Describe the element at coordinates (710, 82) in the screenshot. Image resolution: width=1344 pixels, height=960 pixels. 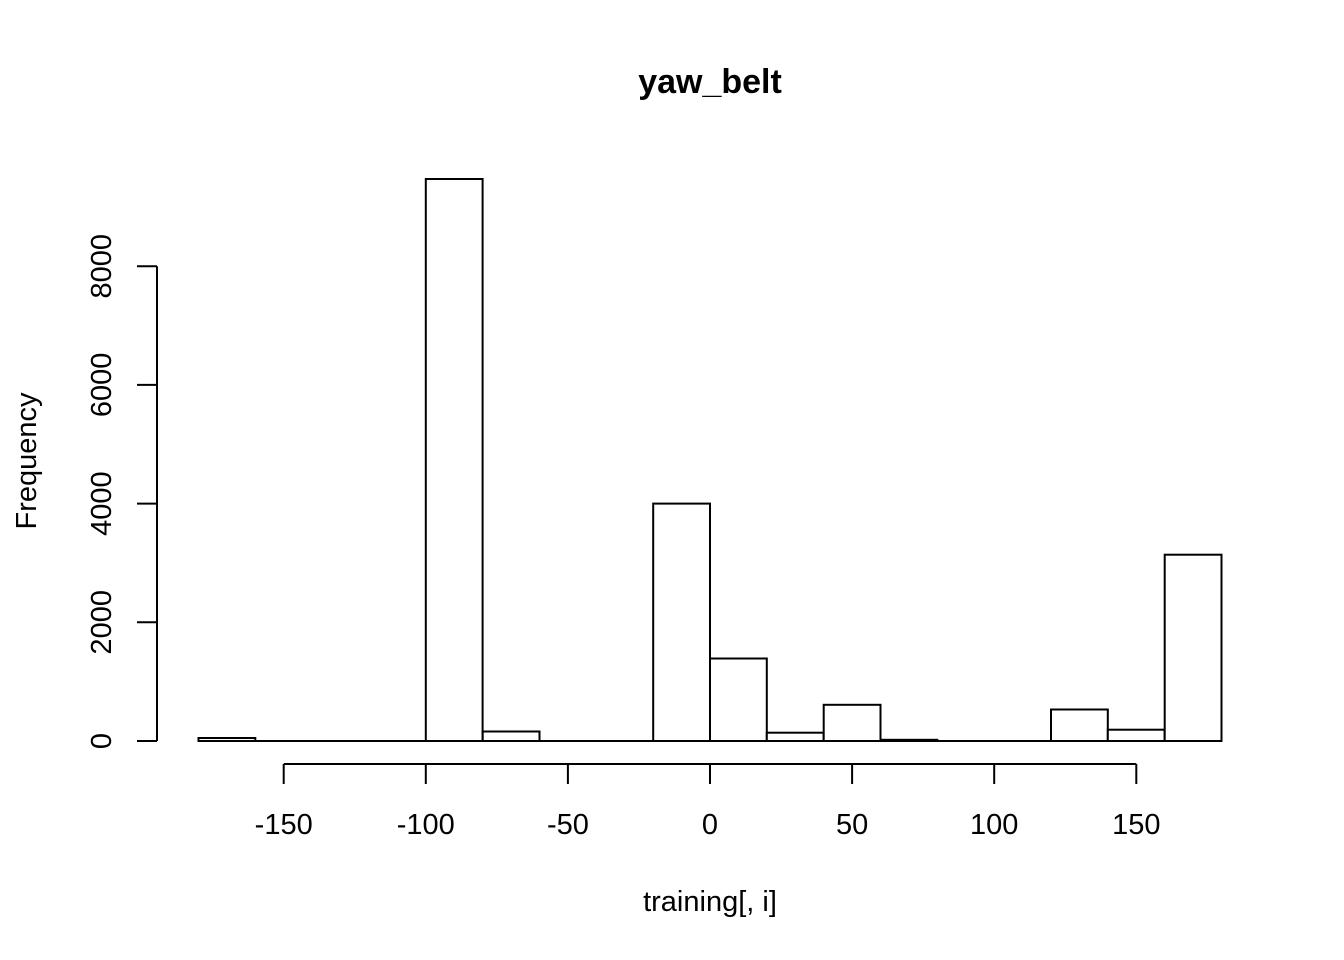
I see `chart-title: yaw_belt` at that location.